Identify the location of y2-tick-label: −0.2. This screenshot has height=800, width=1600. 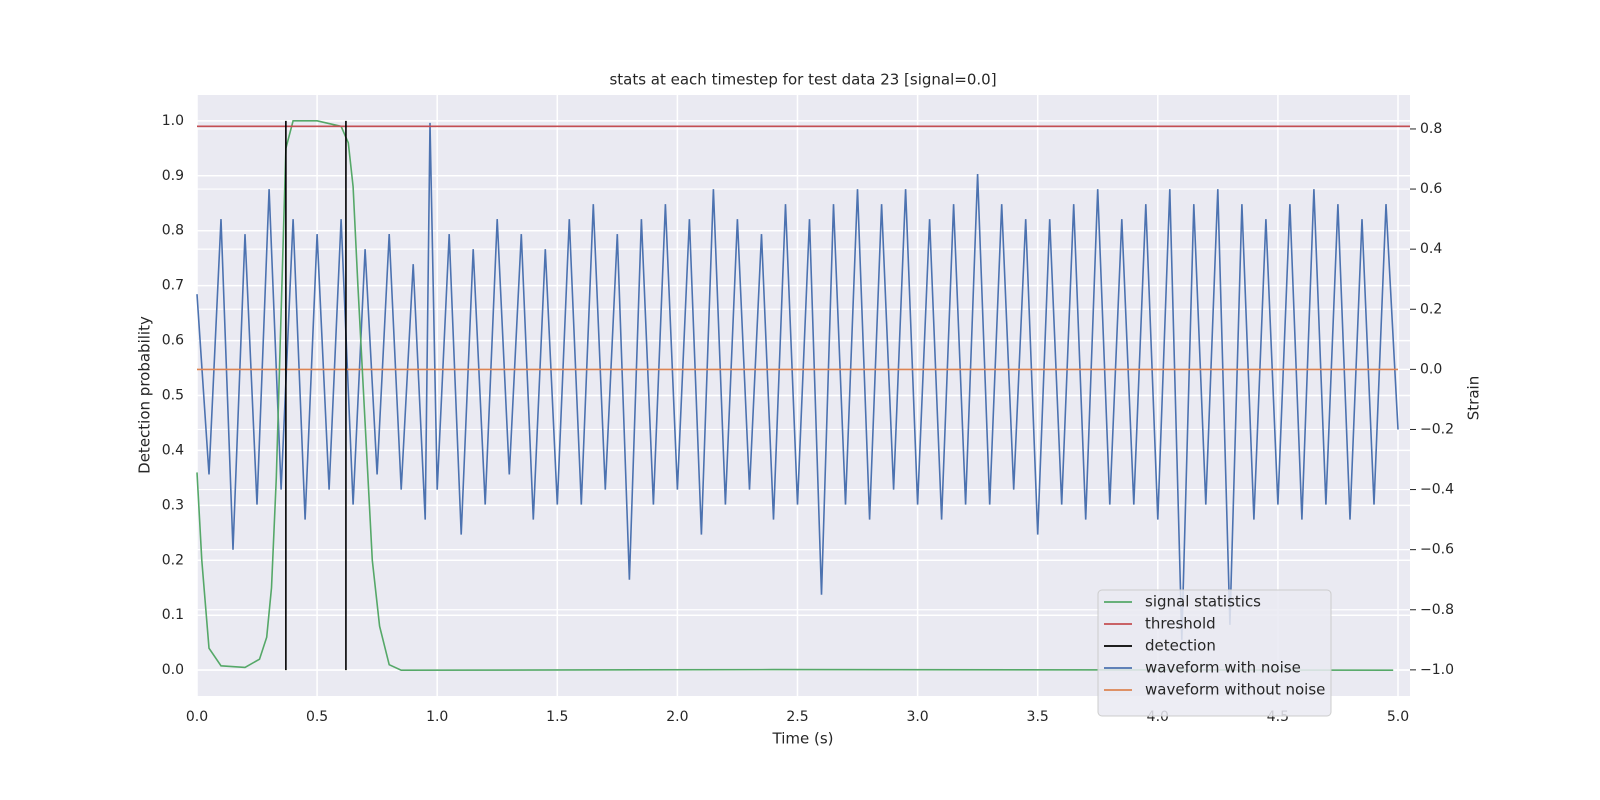
(1437, 429).